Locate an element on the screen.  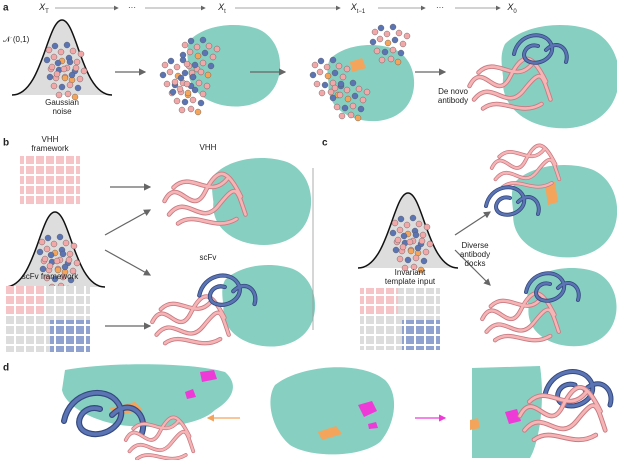
caption: scFv is located at coordinates (208, 257).